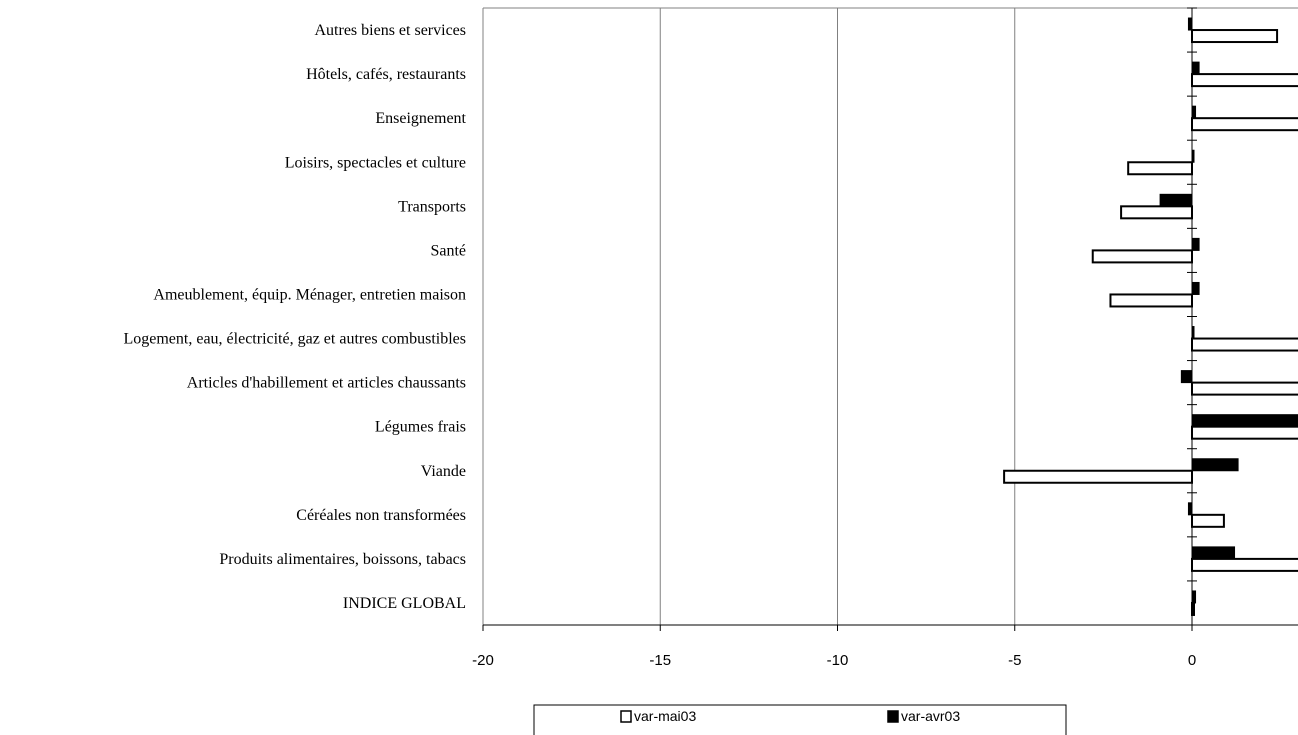 Image resolution: width=1298 pixels, height=735 pixels. What do you see at coordinates (1192, 660) in the screenshot?
I see `x-tick-label: 0` at bounding box center [1192, 660].